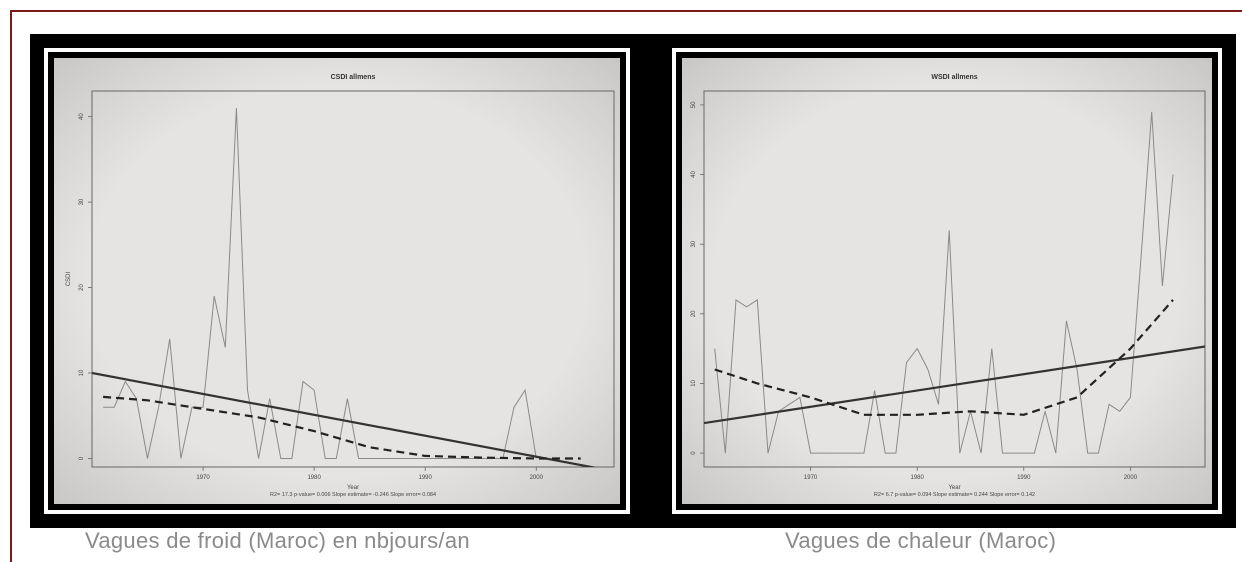 Image resolution: width=1242 pixels, height=562 pixels. I want to click on csdi-y-tick-label: 20, so click(82, 287).